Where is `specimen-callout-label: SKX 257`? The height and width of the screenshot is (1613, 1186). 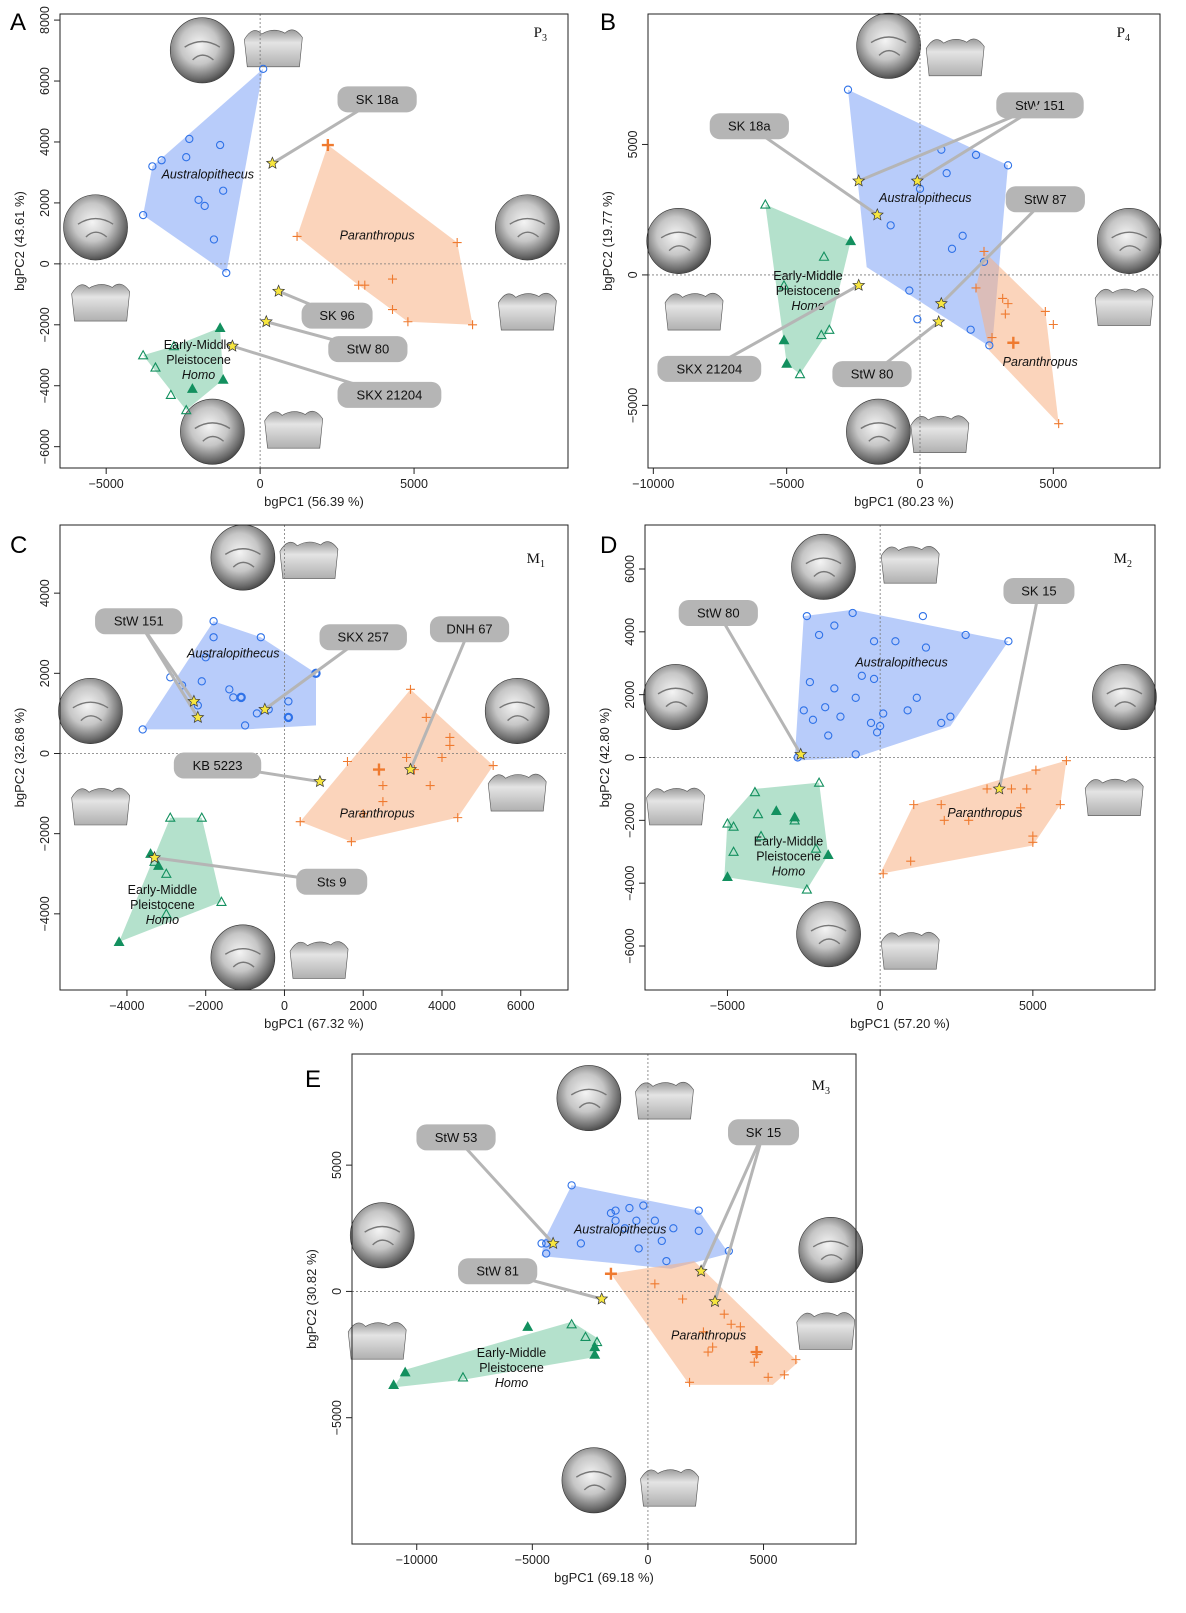
specimen-callout-label: SKX 257 is located at coordinates (363, 637).